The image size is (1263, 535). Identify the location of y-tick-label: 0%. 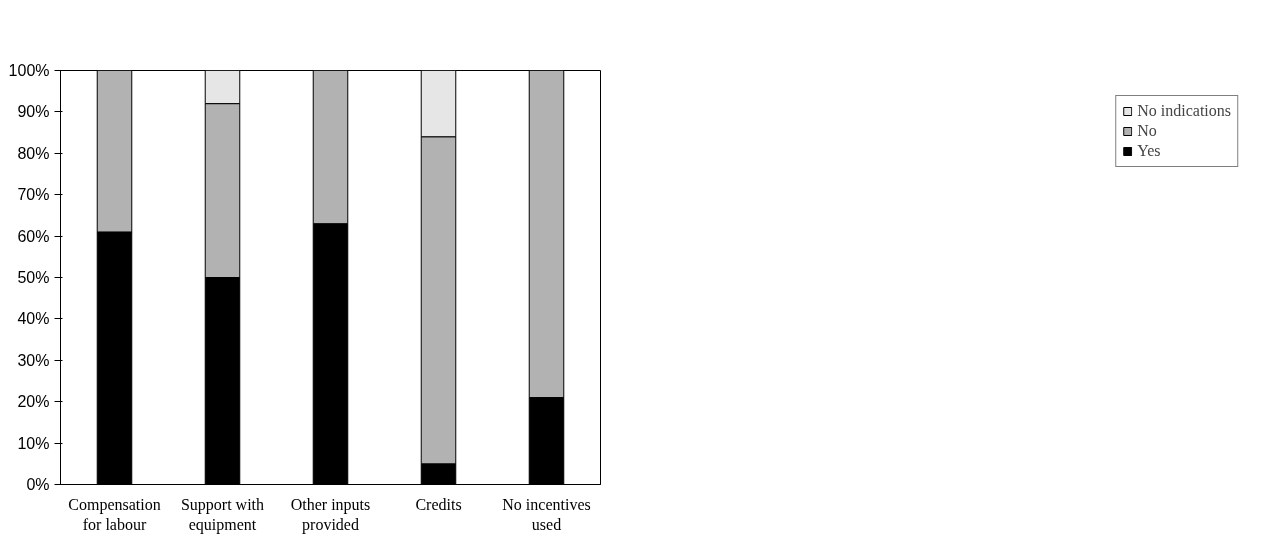
(38, 484).